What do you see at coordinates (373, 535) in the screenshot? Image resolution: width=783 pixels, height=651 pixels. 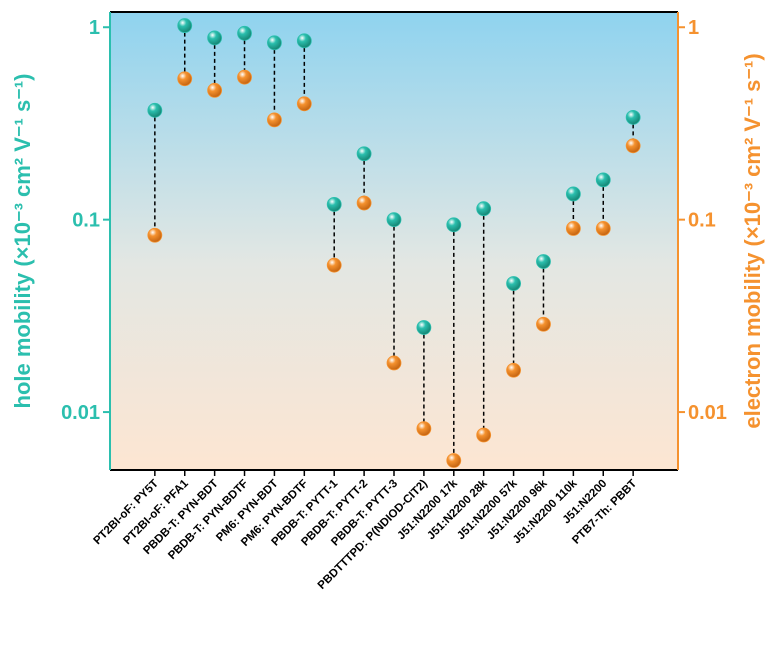 I see `x-tick-label: PBDTTTPD: P(NDIOD-CIT2)` at bounding box center [373, 535].